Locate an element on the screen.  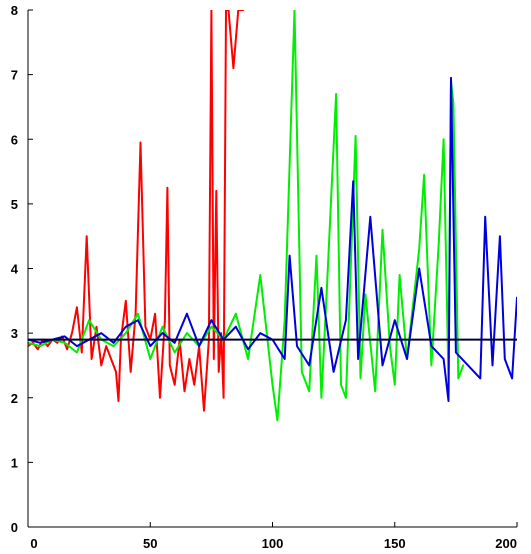
x-tick-label: 200 is located at coordinates (506, 543).